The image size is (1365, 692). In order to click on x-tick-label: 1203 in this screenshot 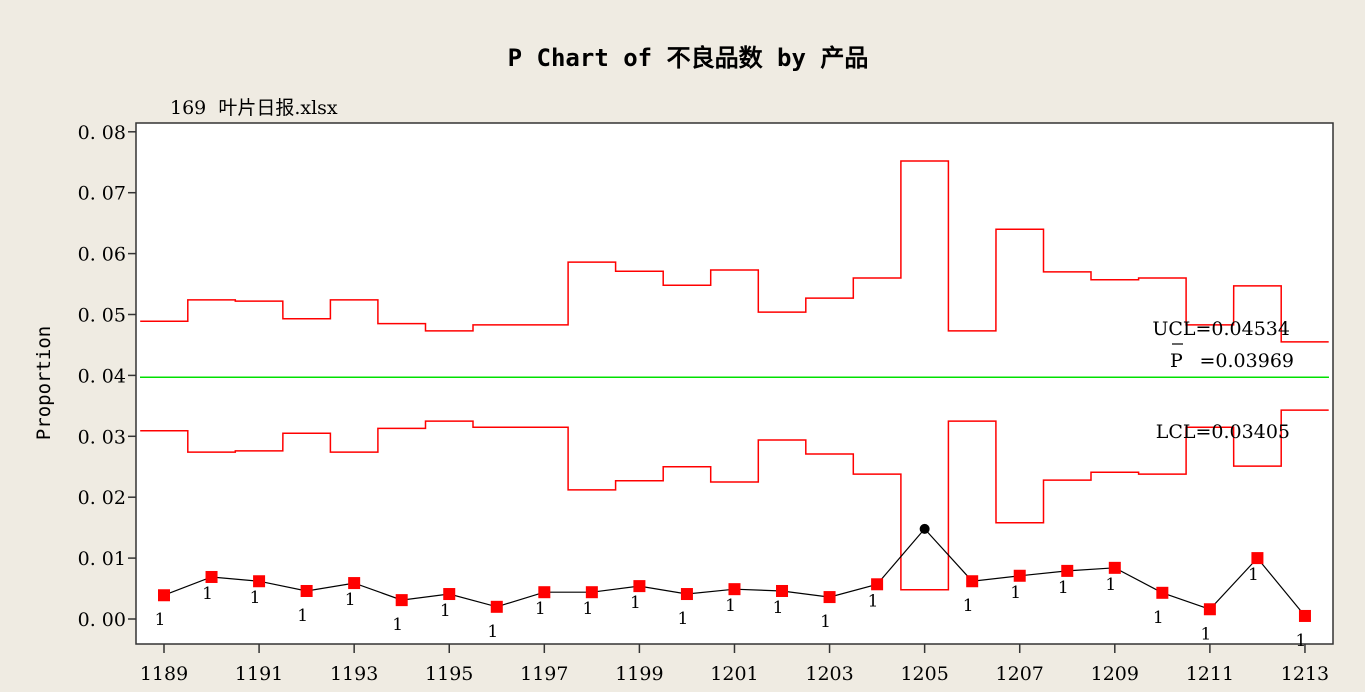, I will do `click(829, 674)`.